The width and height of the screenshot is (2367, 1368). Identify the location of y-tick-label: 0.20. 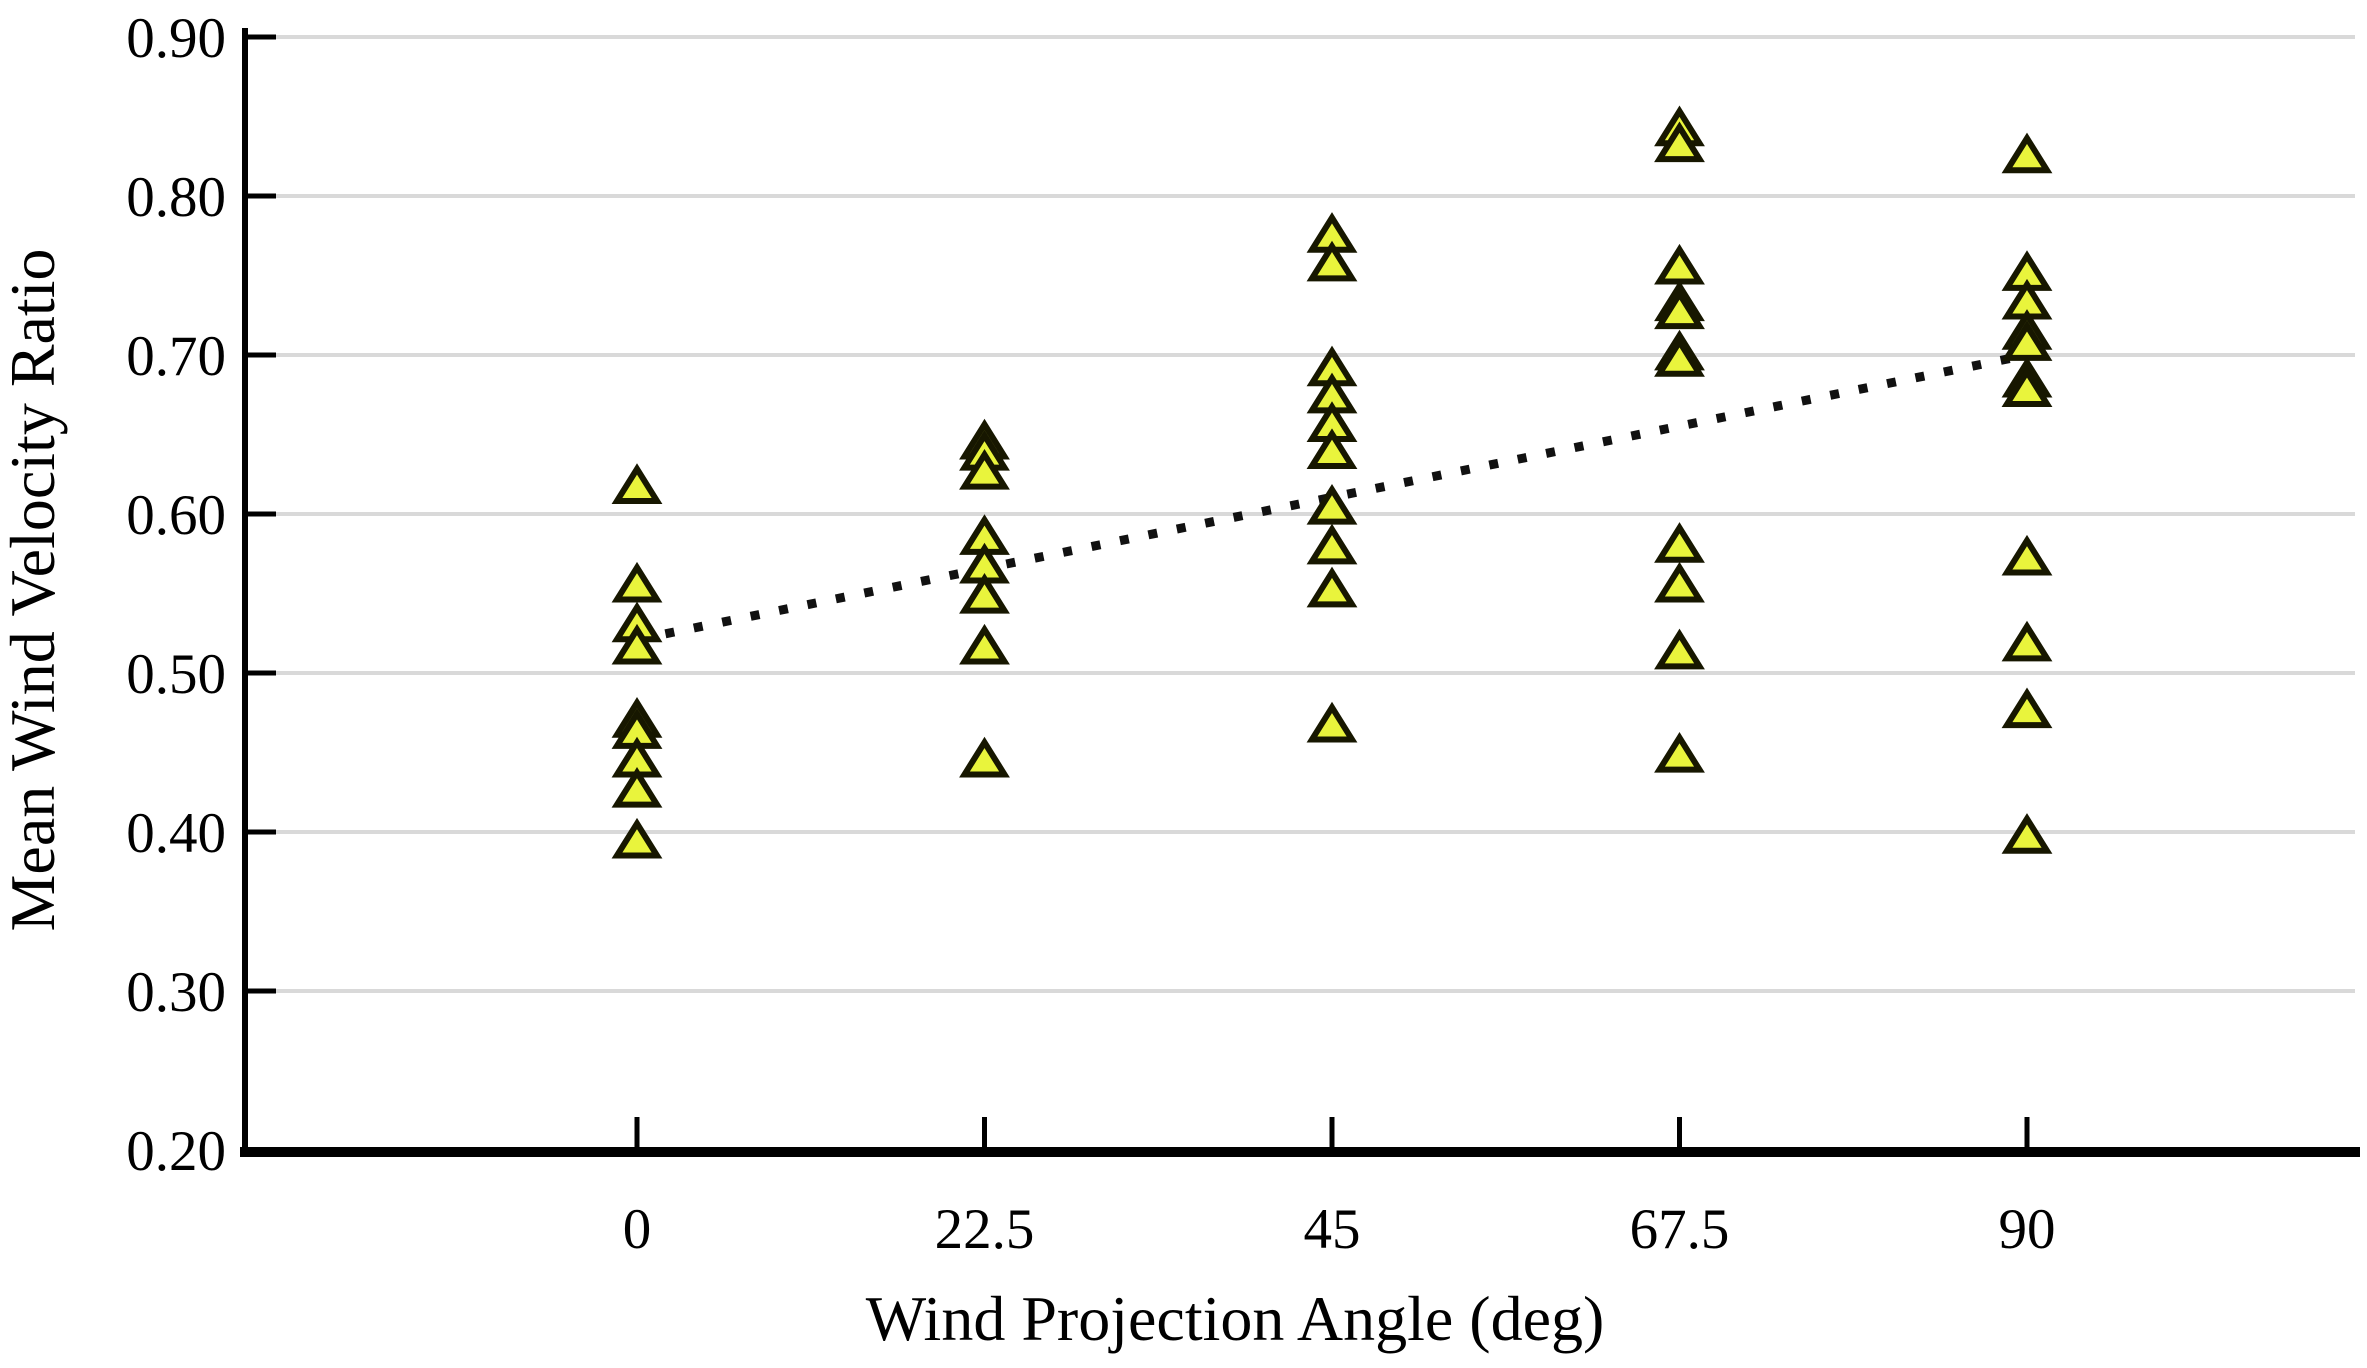
(176, 1151).